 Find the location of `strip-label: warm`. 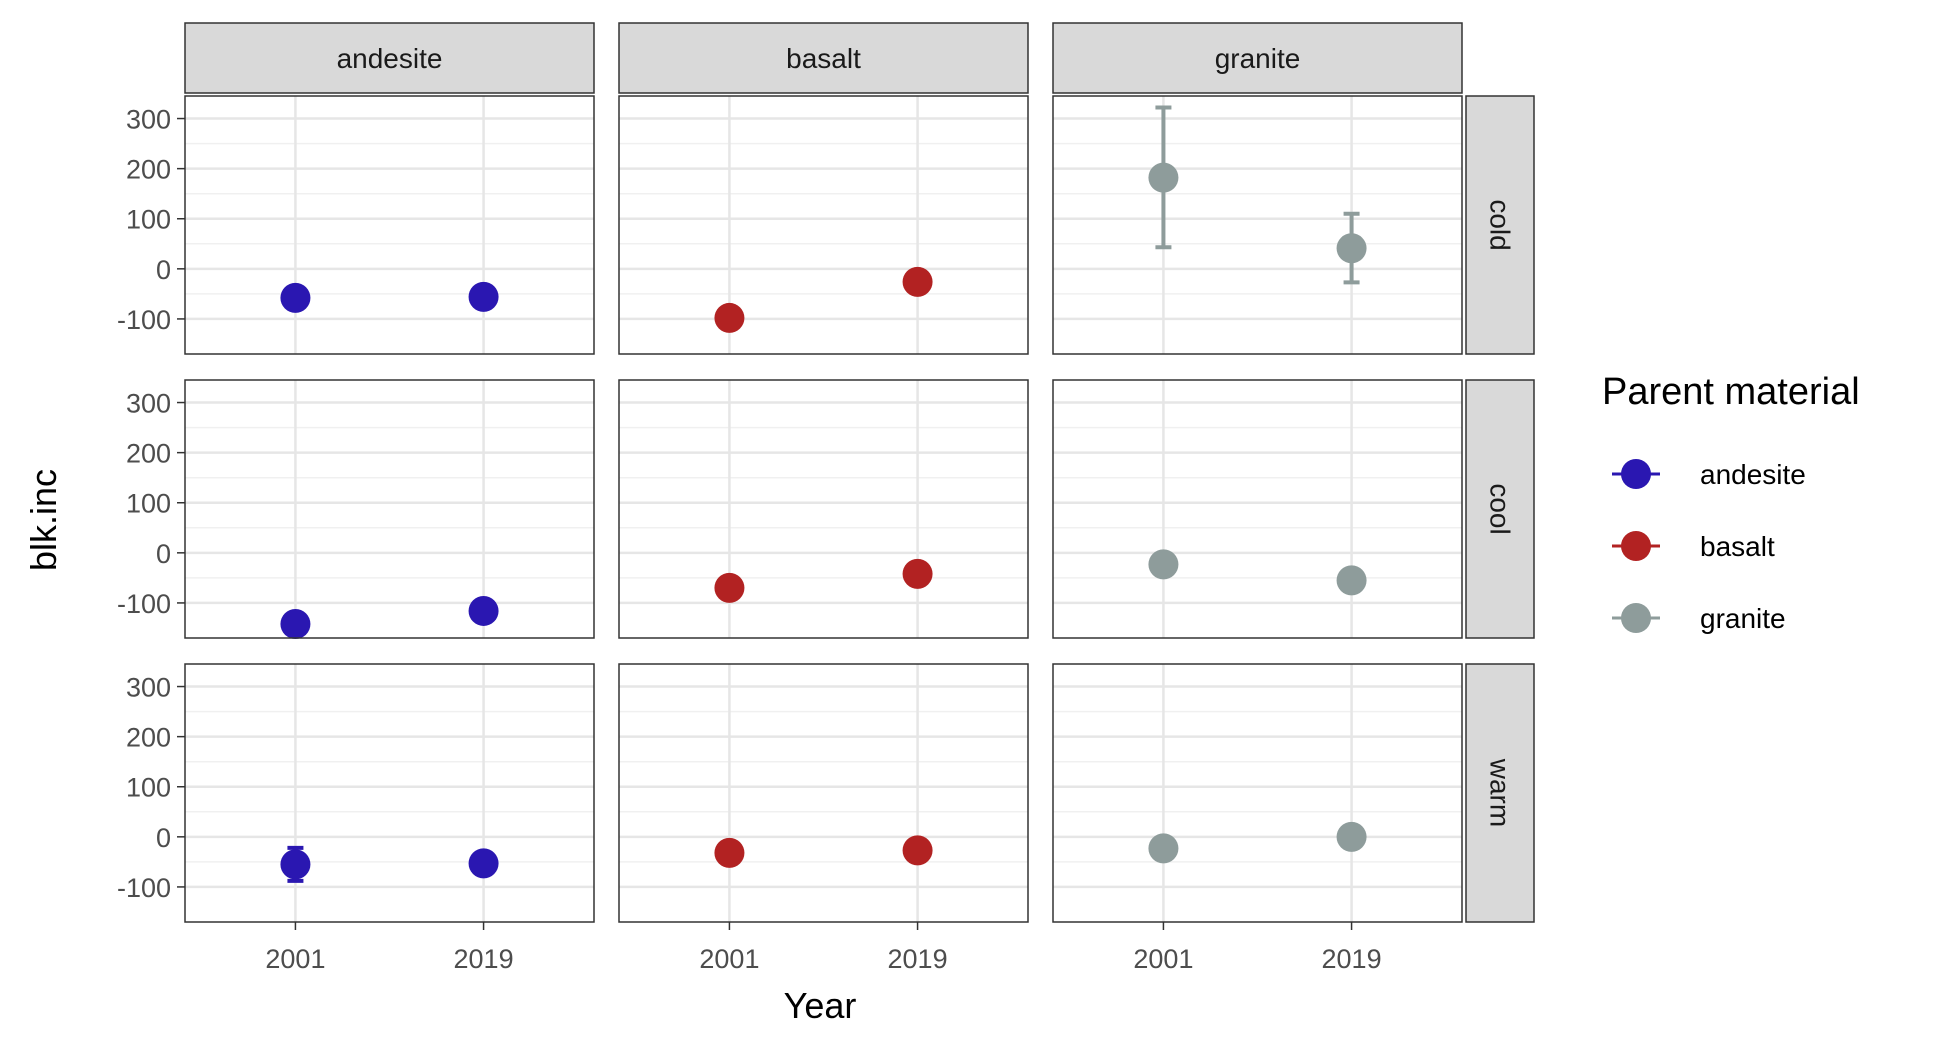

strip-label: warm is located at coordinates (1500, 792).